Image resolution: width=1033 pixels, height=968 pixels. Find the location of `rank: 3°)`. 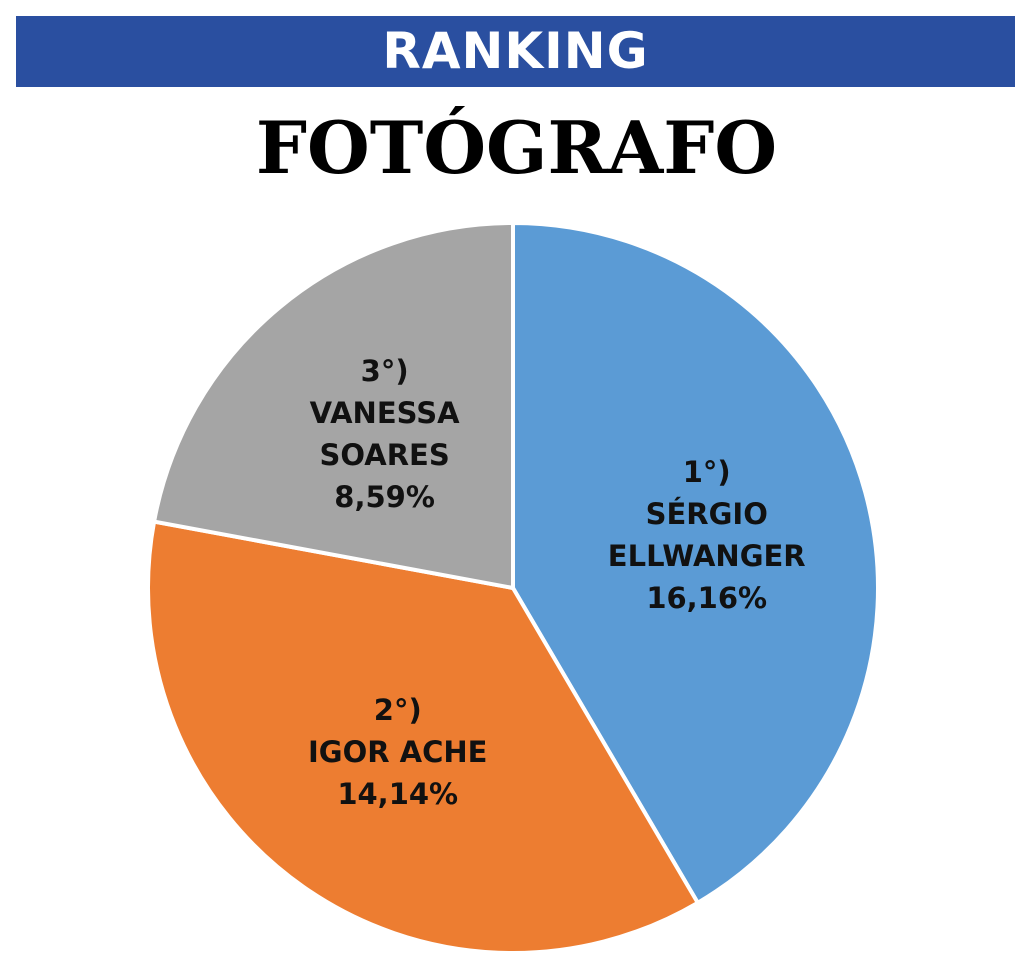

rank: 3°) is located at coordinates (384, 370).